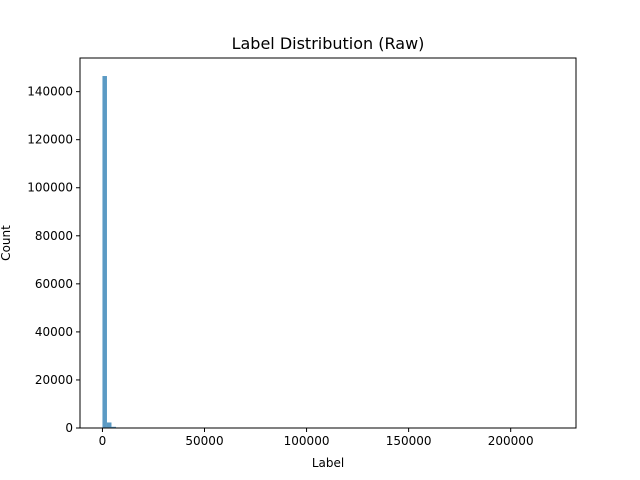  What do you see at coordinates (50, 188) in the screenshot?
I see `y-tick-label: 100000` at bounding box center [50, 188].